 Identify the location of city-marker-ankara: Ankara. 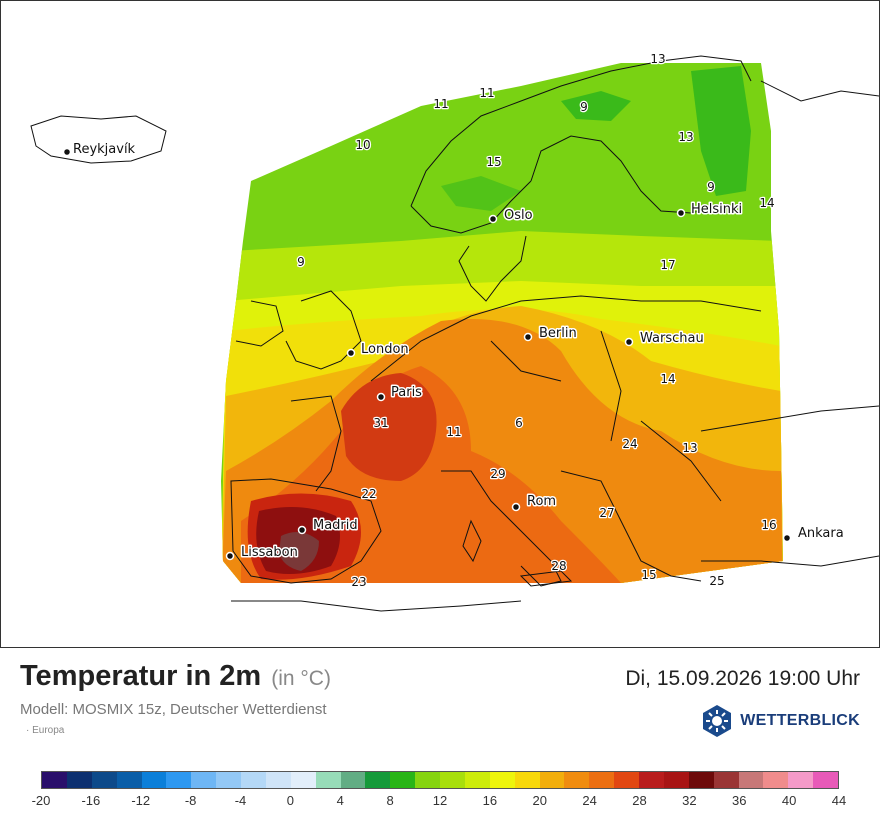
(813, 534).